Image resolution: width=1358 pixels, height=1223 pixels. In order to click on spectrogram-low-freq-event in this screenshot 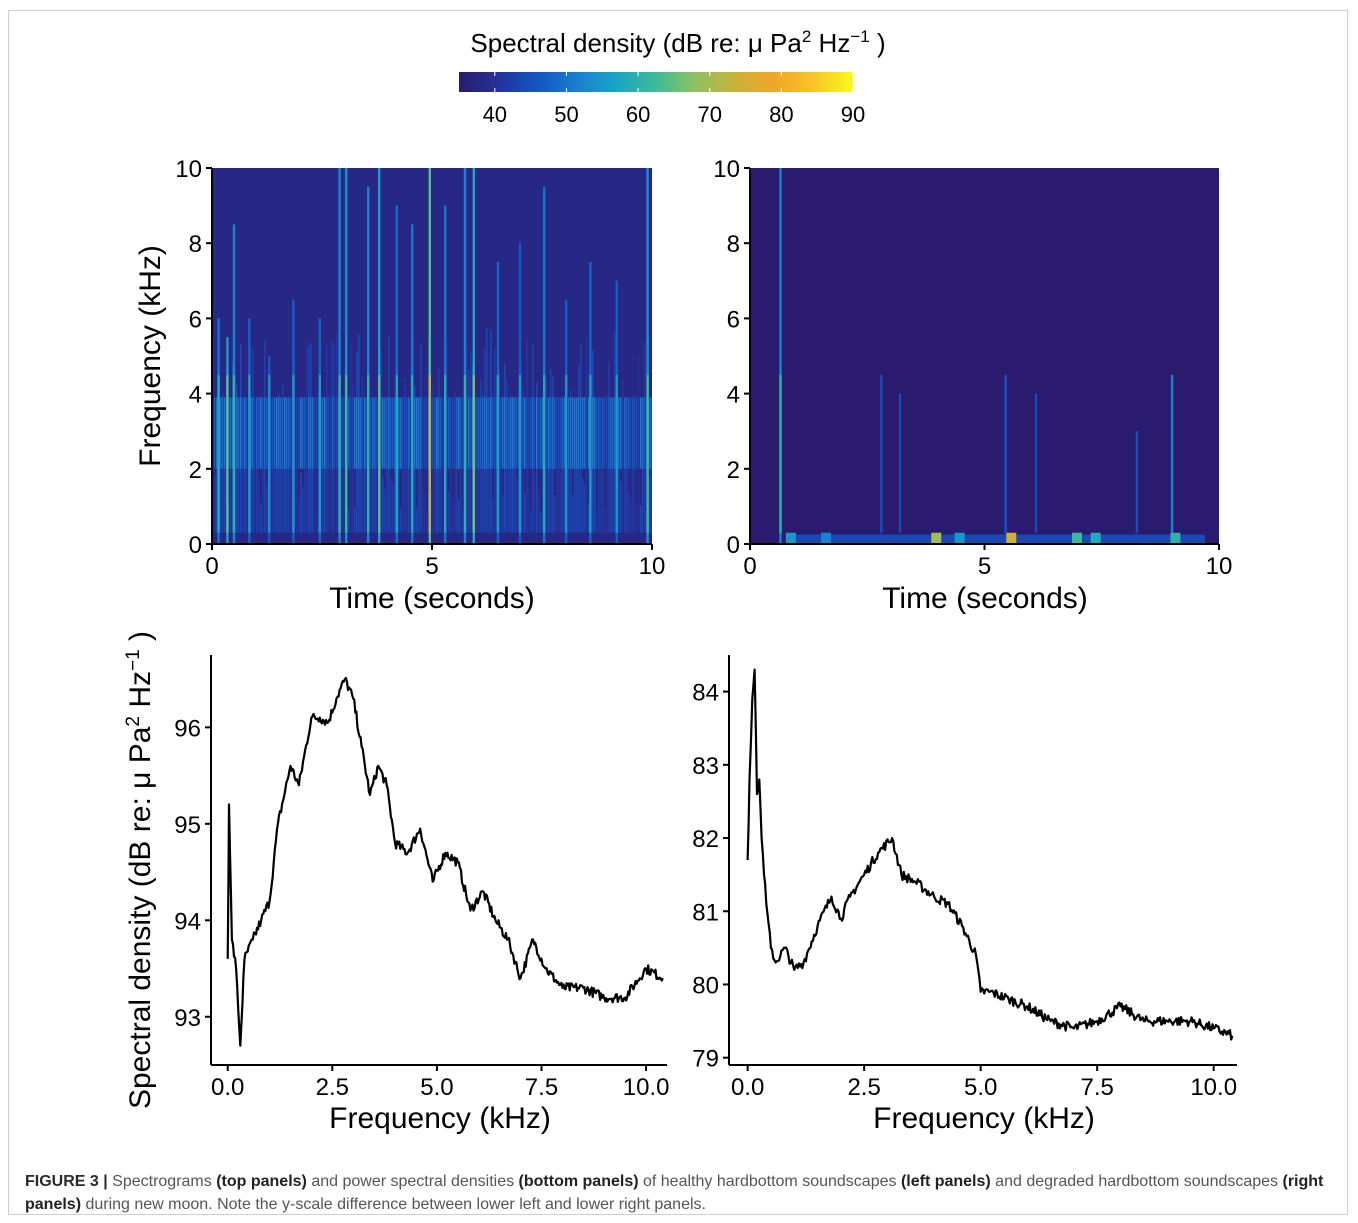, I will do `click(826, 538)`.